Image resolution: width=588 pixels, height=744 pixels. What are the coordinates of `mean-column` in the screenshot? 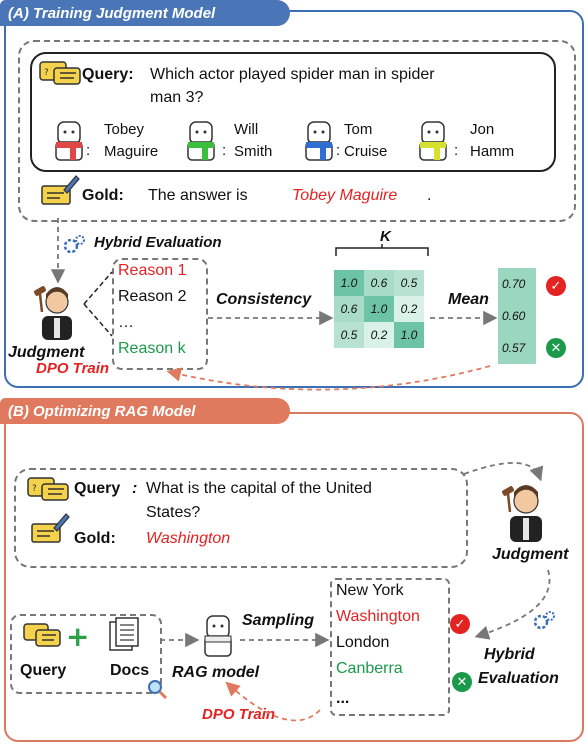 It's located at (517, 316).